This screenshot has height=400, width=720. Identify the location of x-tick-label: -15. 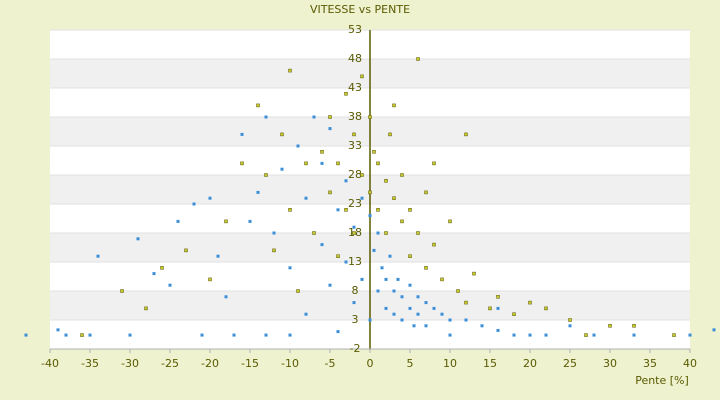
(250, 363).